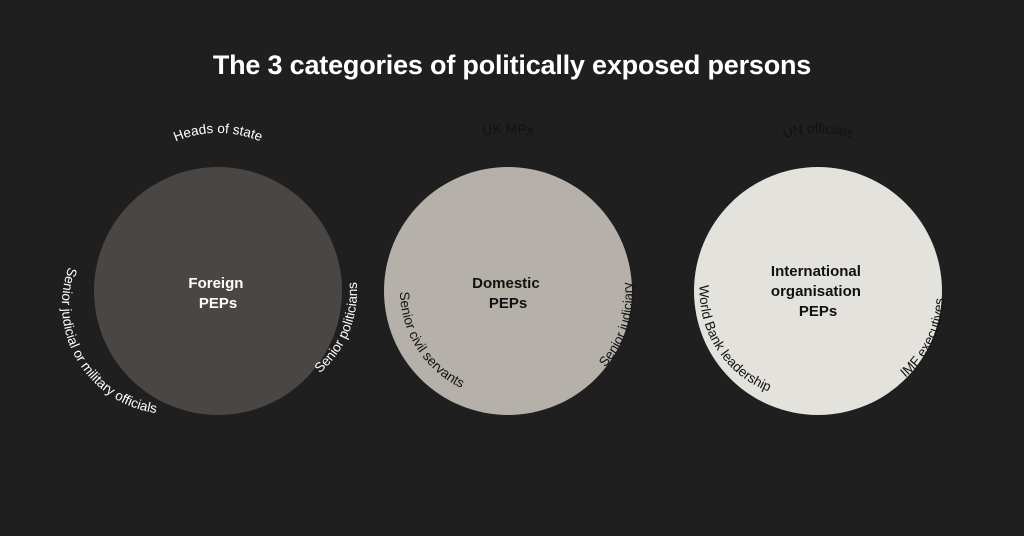  What do you see at coordinates (508, 293) in the screenshot?
I see `category-title: Domestic PEPs` at bounding box center [508, 293].